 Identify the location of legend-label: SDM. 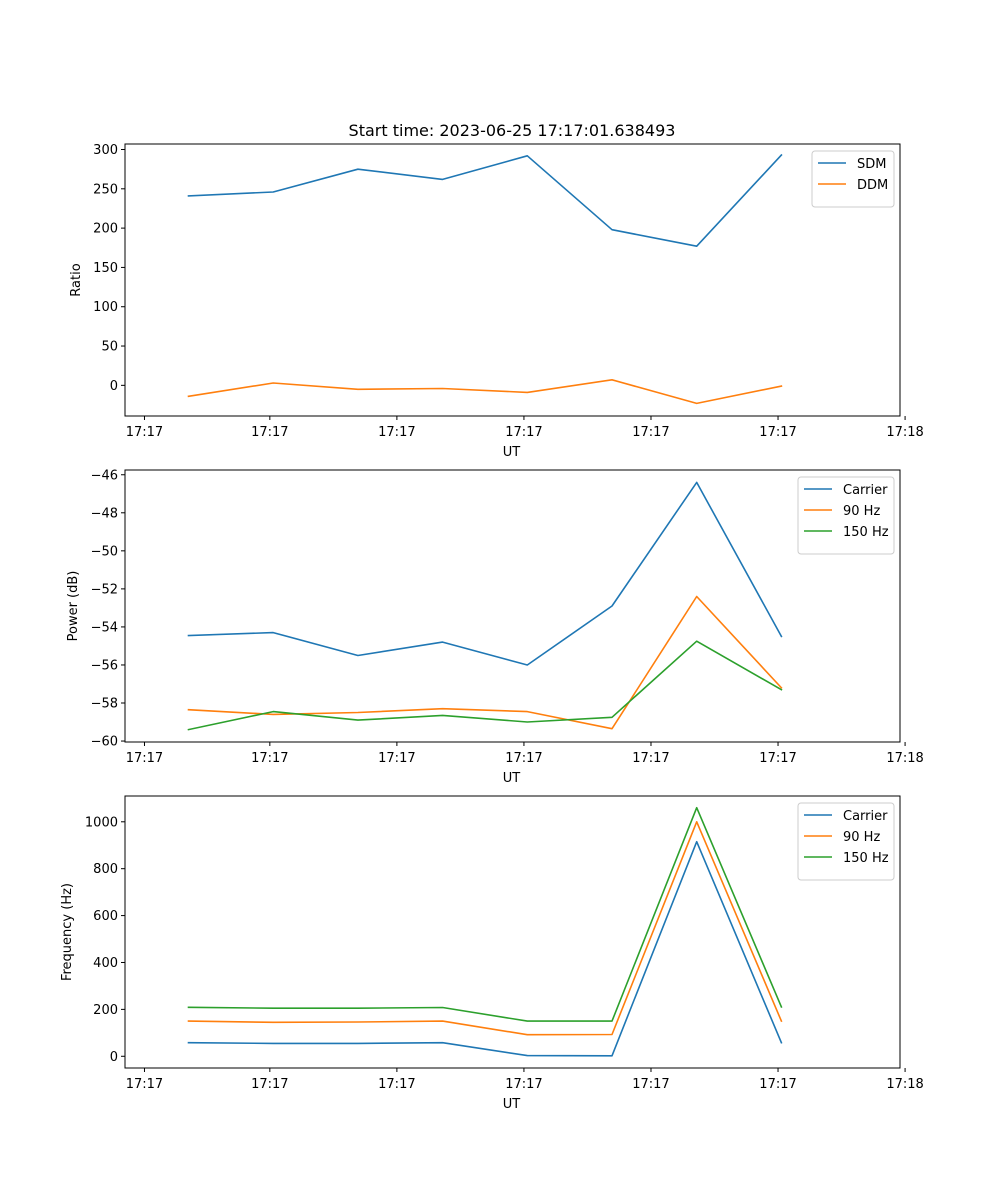
(871, 164).